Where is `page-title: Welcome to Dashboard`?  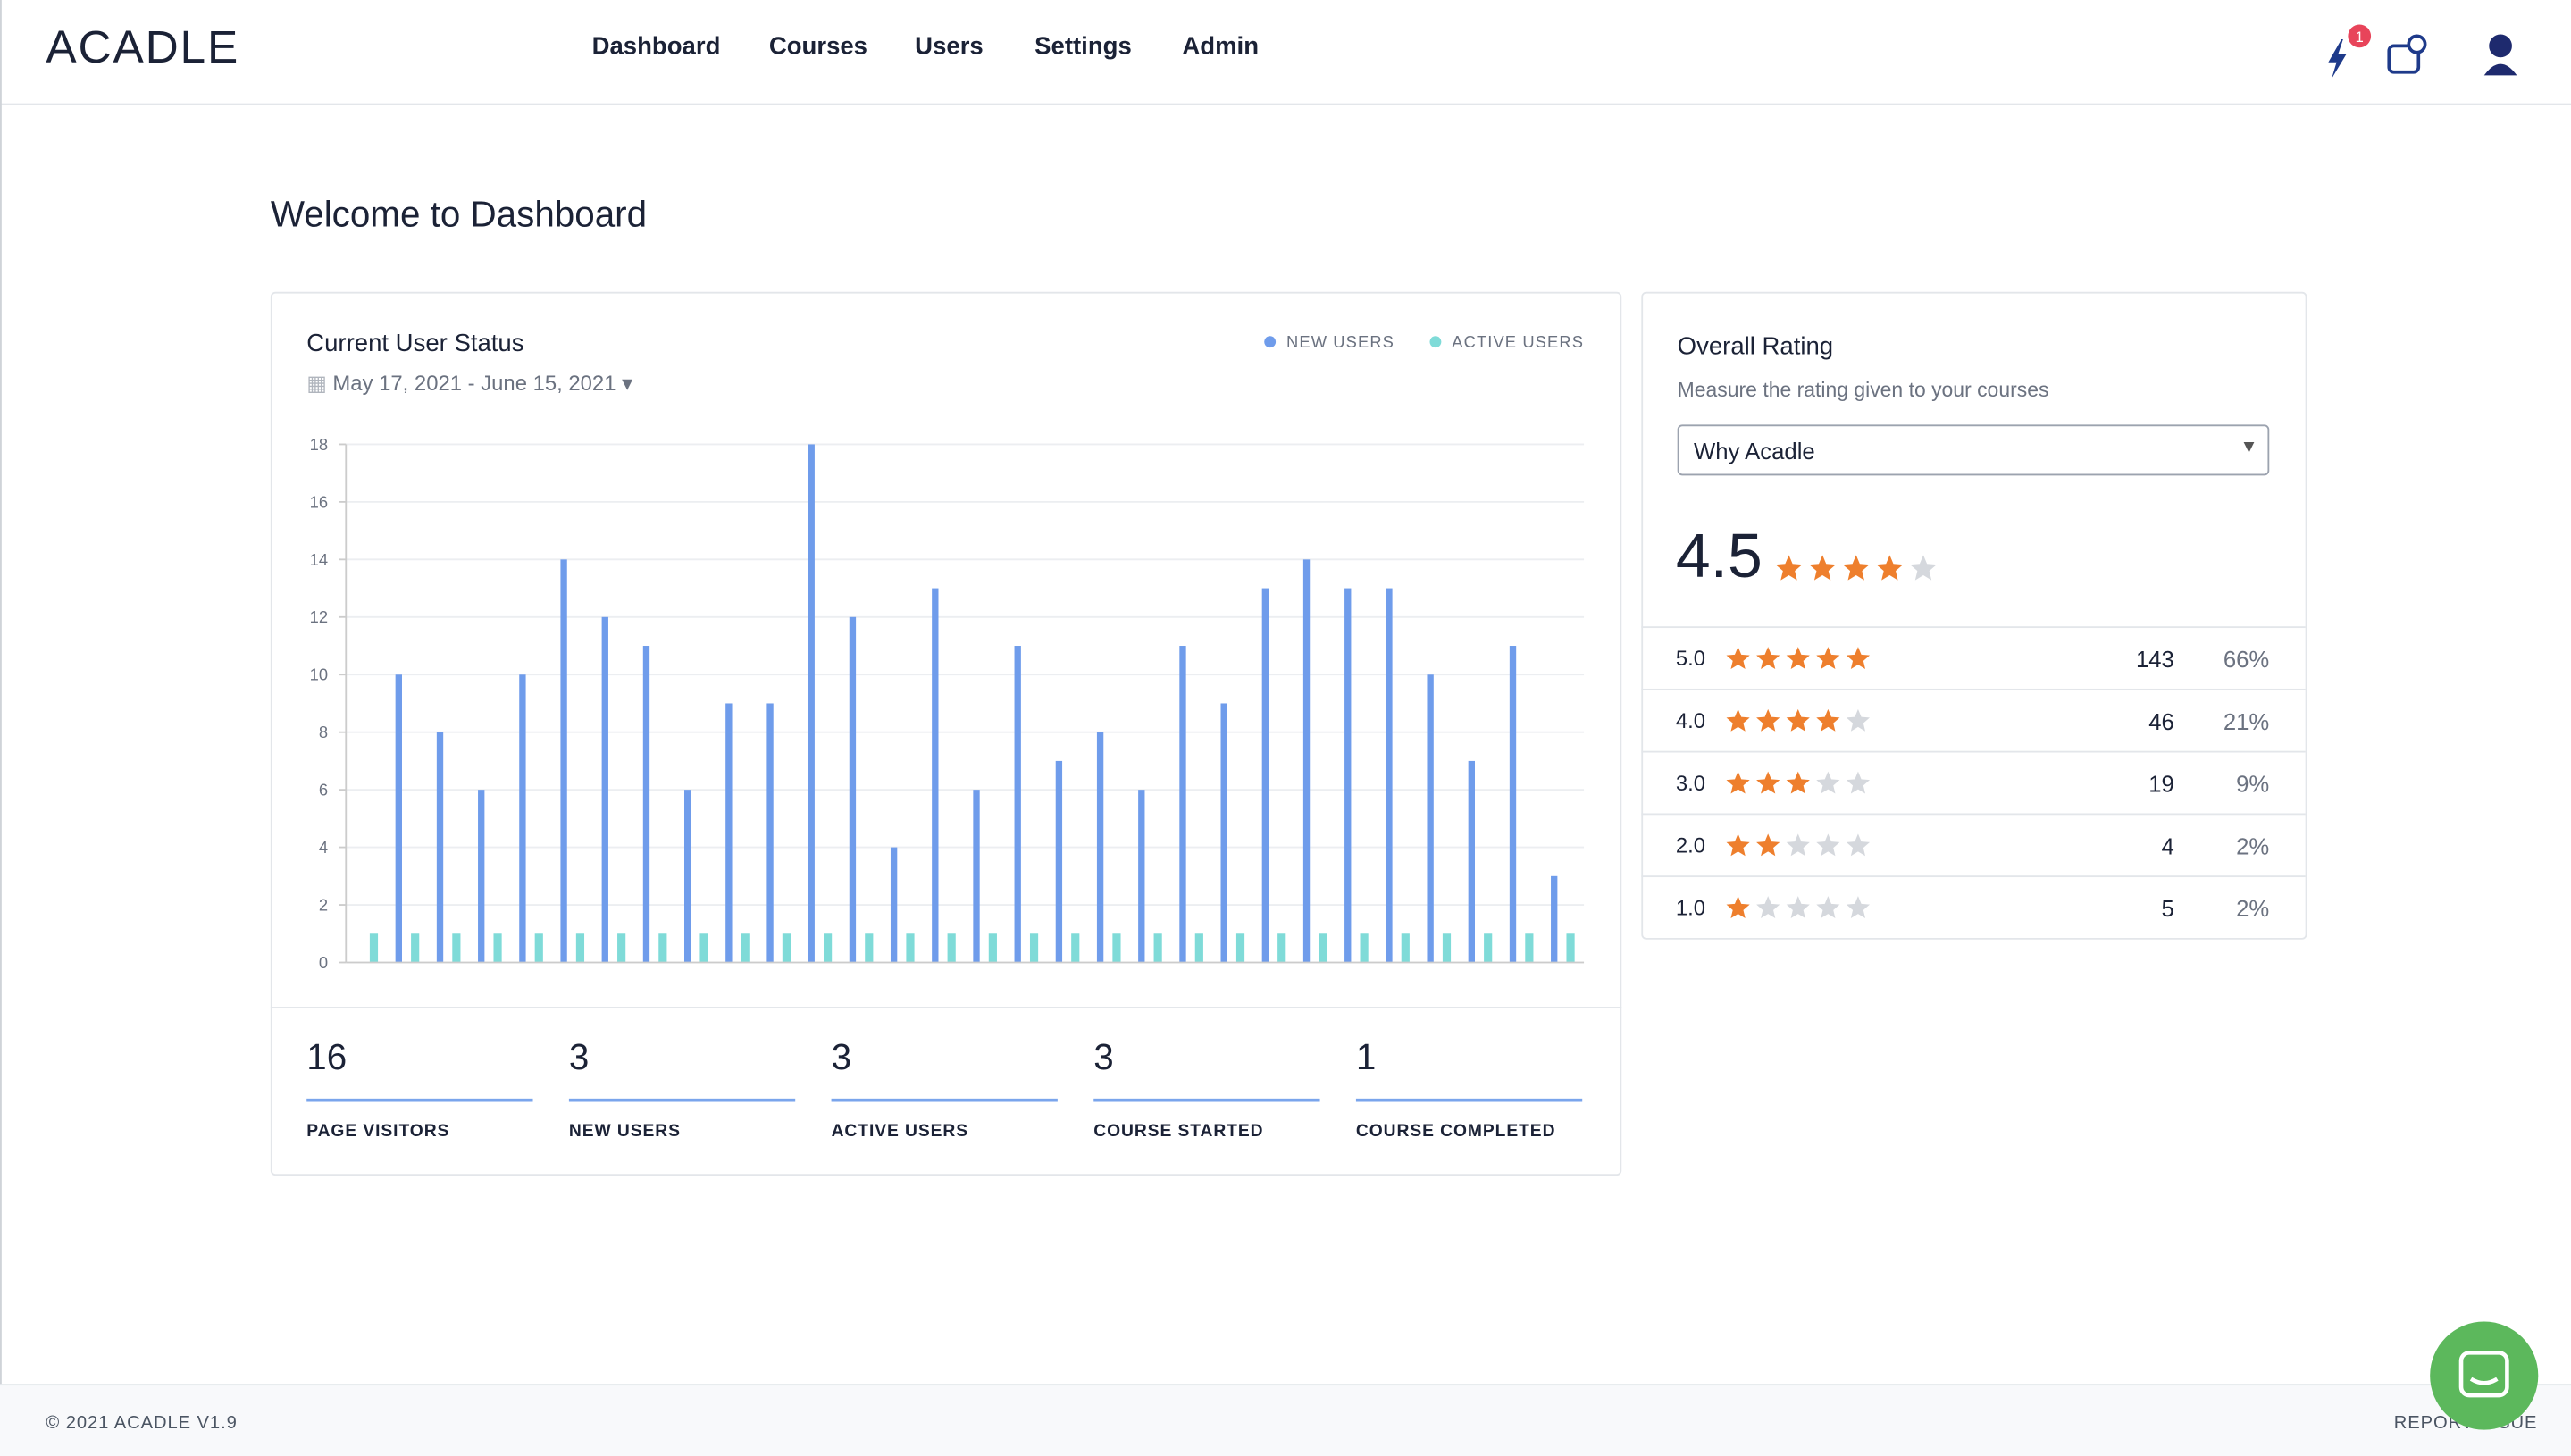 page-title: Welcome to Dashboard is located at coordinates (459, 214).